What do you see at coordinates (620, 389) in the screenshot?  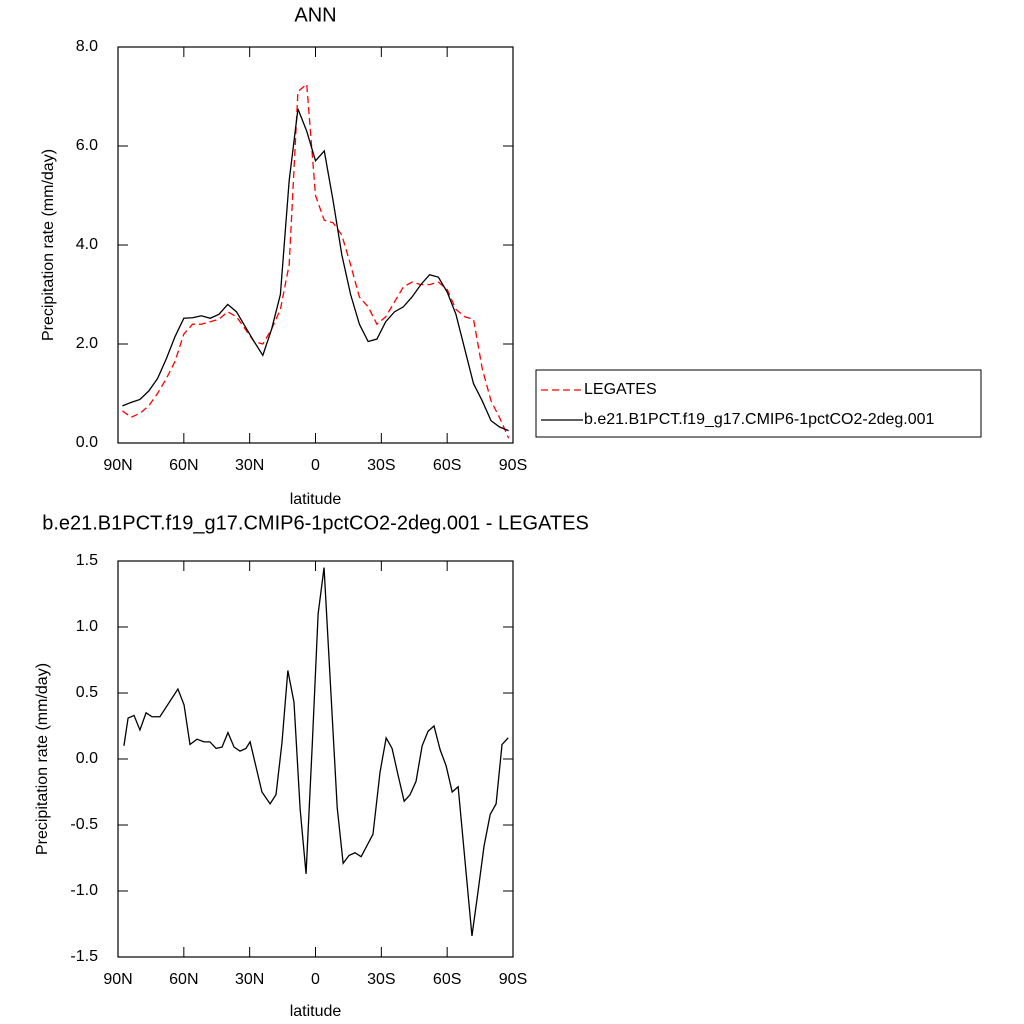 I see `legend-label: LEGATES` at bounding box center [620, 389].